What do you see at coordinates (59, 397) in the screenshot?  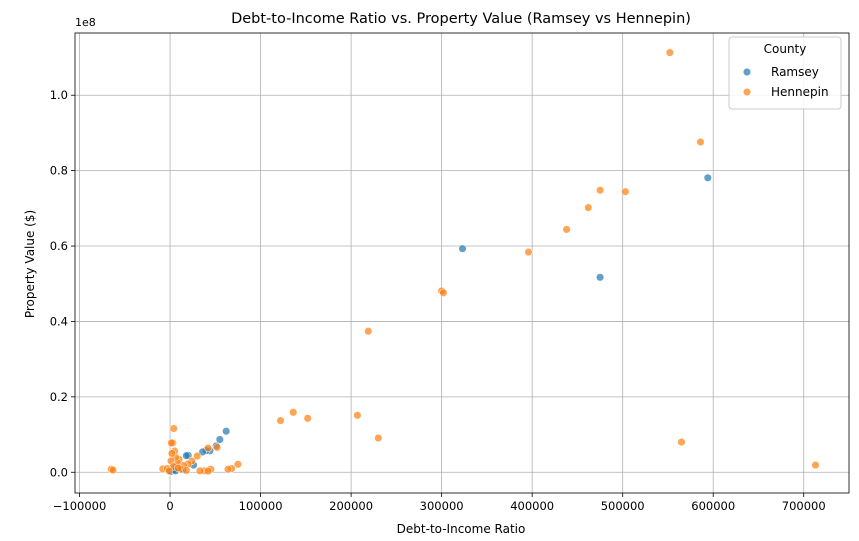 I see `y-tick-label: 0.2` at bounding box center [59, 397].